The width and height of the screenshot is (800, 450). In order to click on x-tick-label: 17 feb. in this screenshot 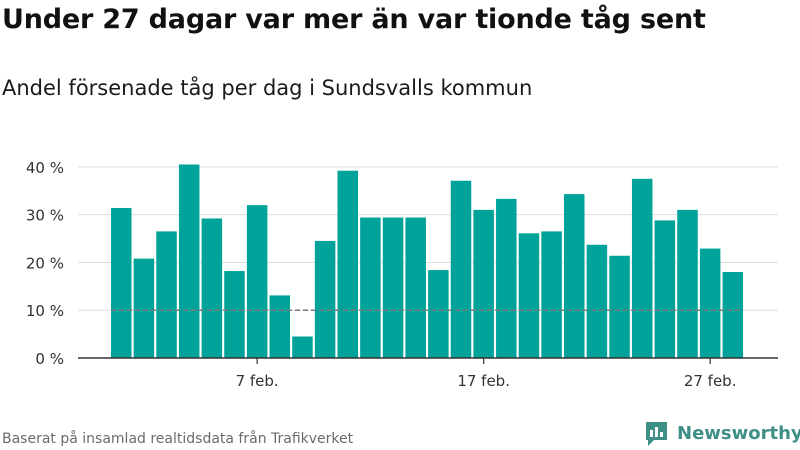, I will do `click(483, 381)`.